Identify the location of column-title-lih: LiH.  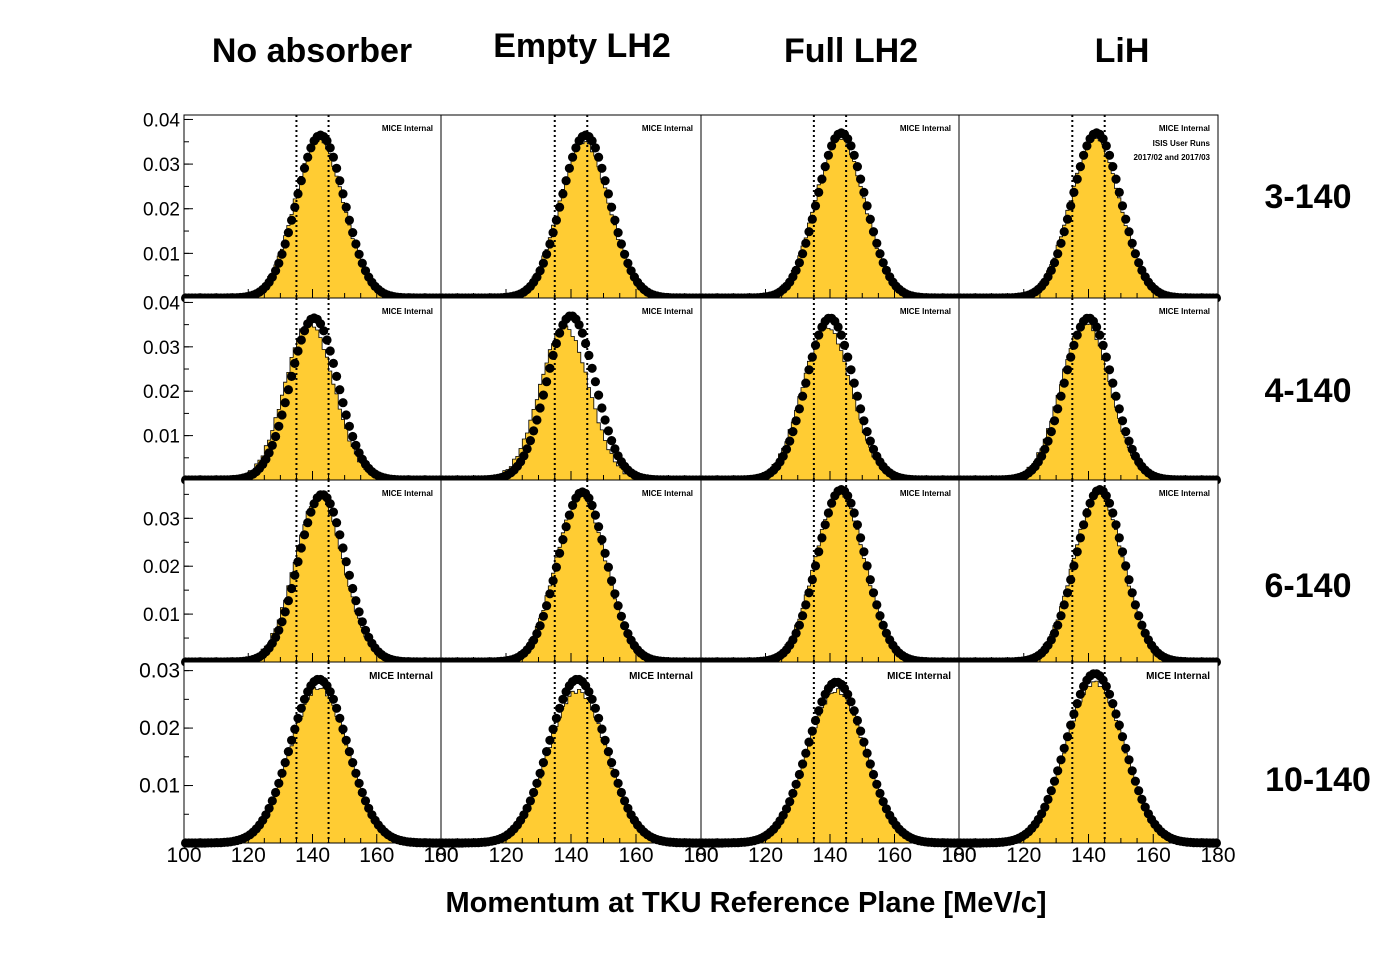
(1122, 51).